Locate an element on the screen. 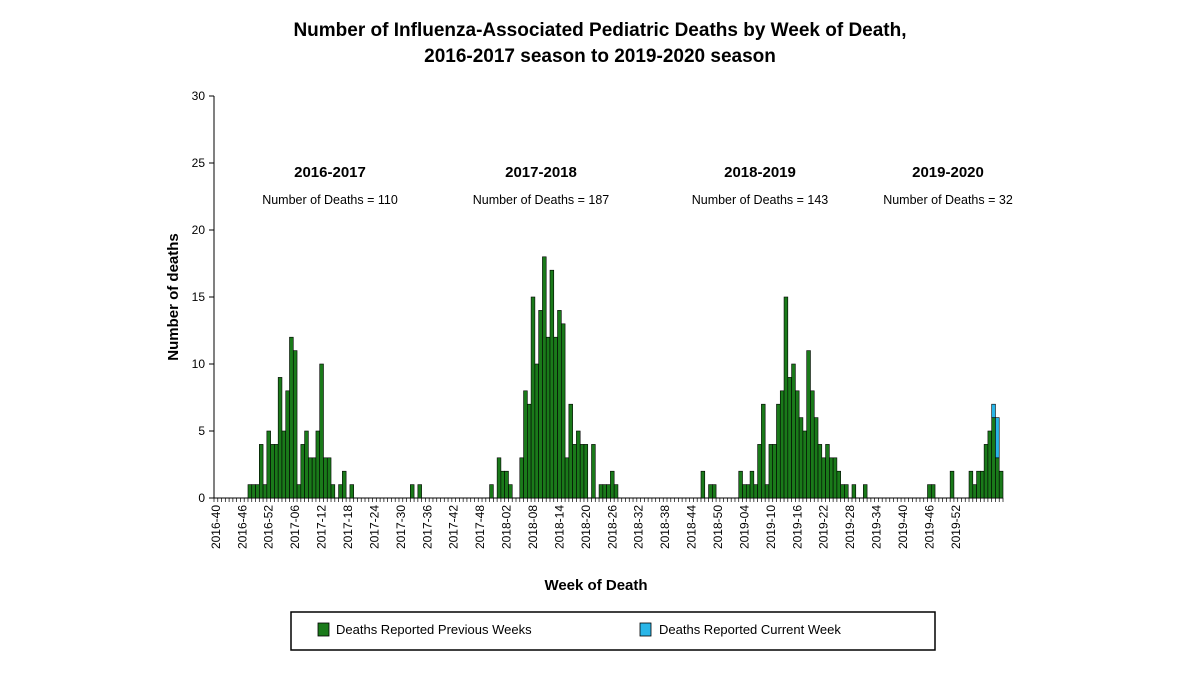 The height and width of the screenshot is (675, 1200). y-axis: 0 5 10 15 20 25 30 is located at coordinates (203, 297).